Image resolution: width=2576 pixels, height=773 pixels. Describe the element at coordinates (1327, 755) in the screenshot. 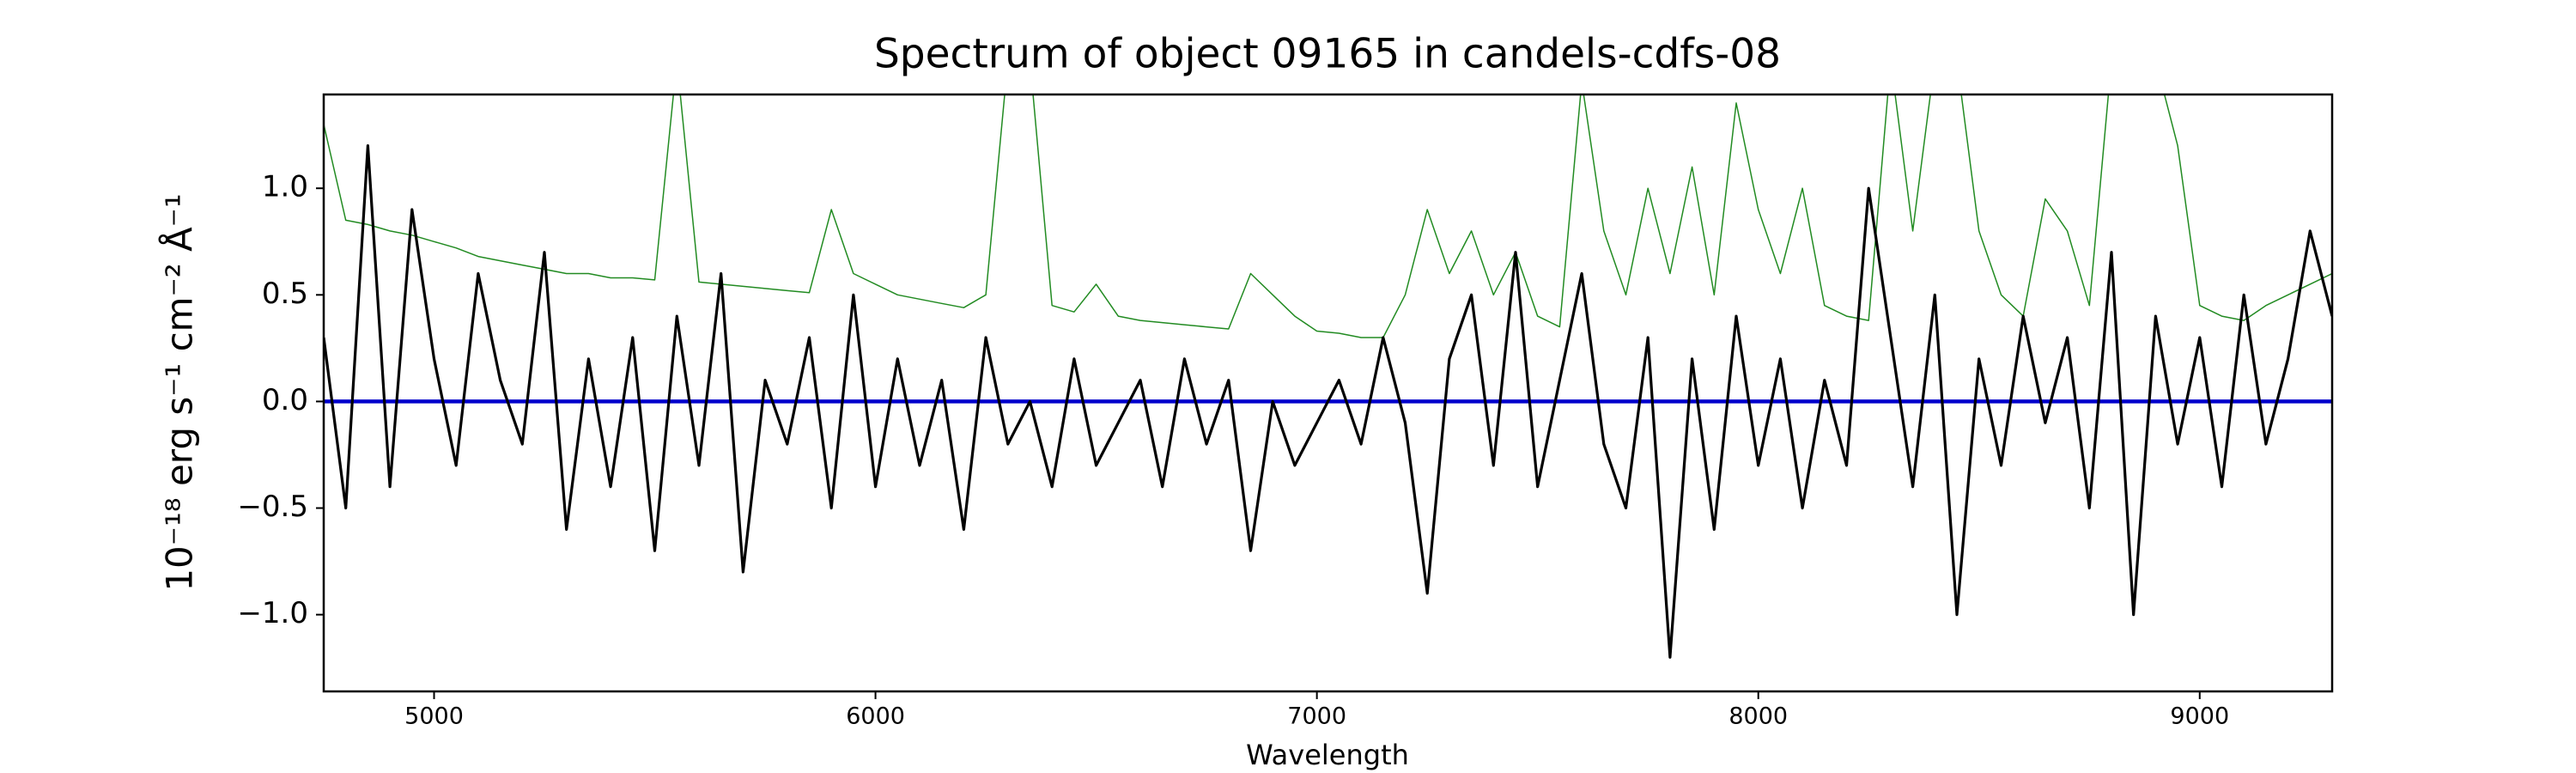

I see `x-axis-label: Wavelength` at that location.